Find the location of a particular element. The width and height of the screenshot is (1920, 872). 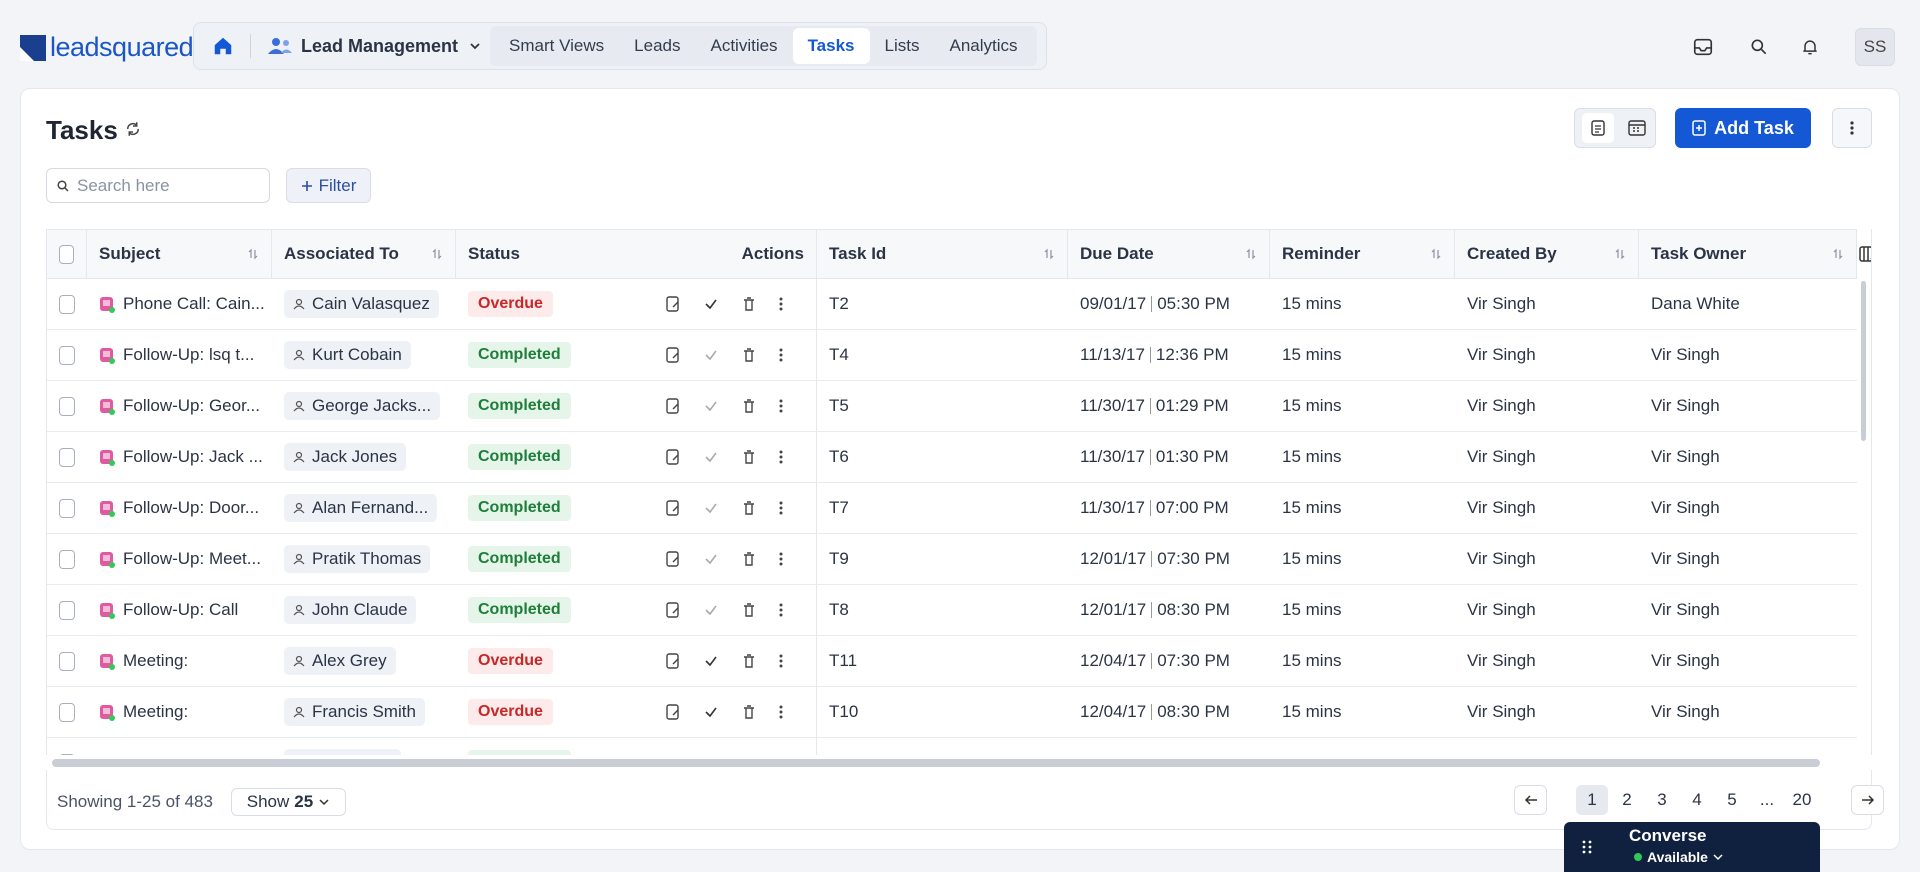

vertical-scrollbar is located at coordinates (1863, 361).